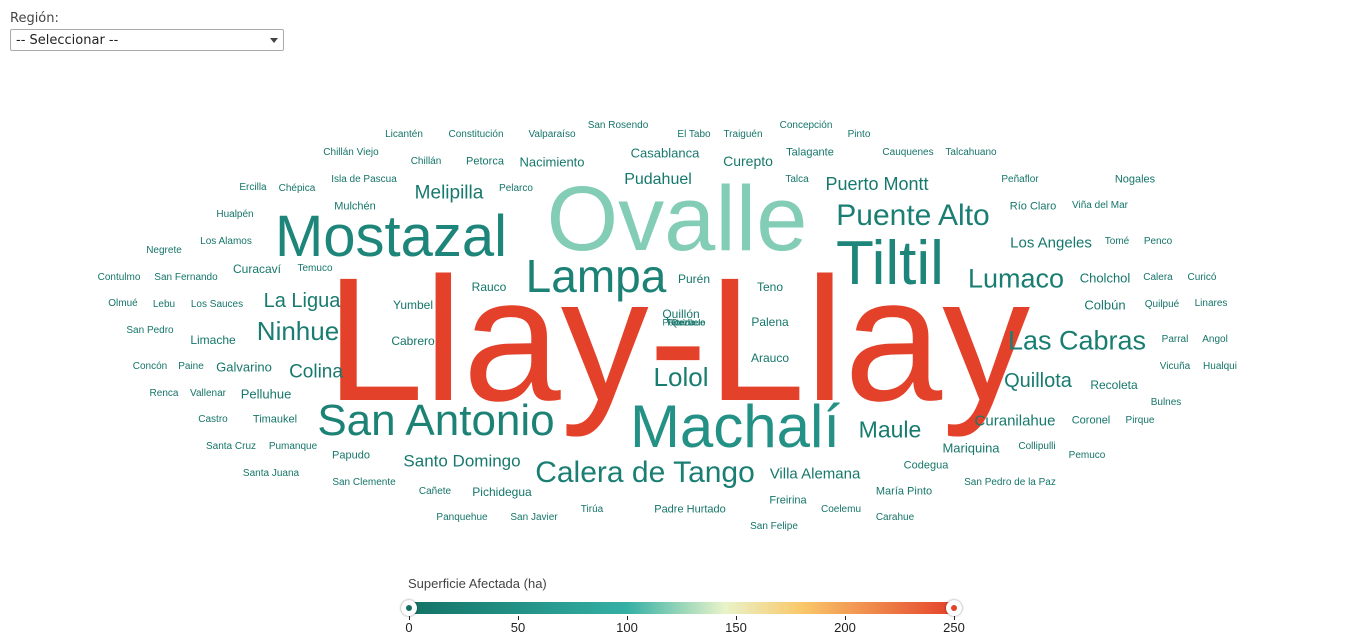 The width and height of the screenshot is (1366, 643). I want to click on word-san-pedro: San Pedro, so click(150, 330).